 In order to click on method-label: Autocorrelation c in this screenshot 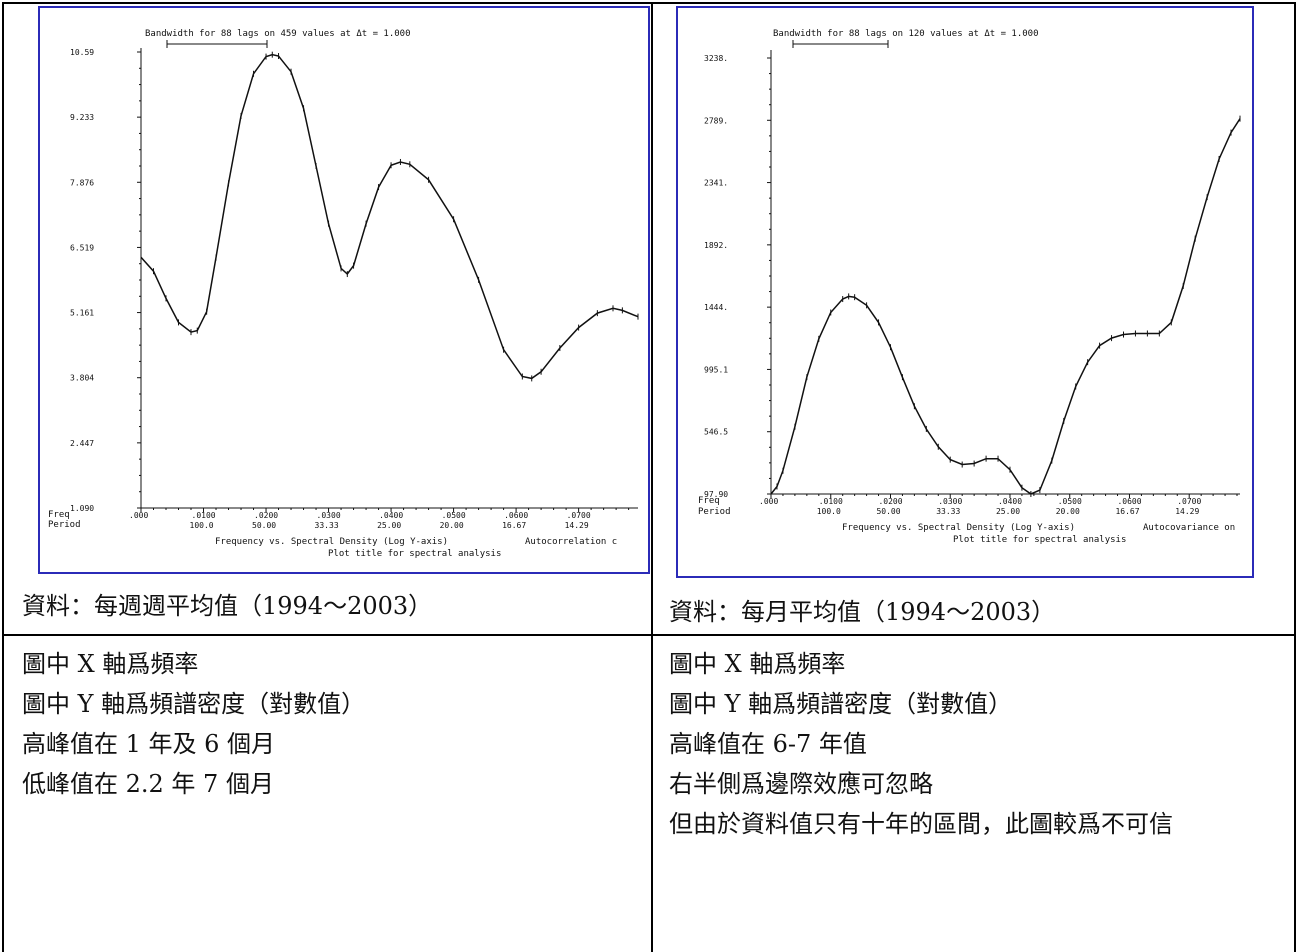, I will do `click(571, 542)`.